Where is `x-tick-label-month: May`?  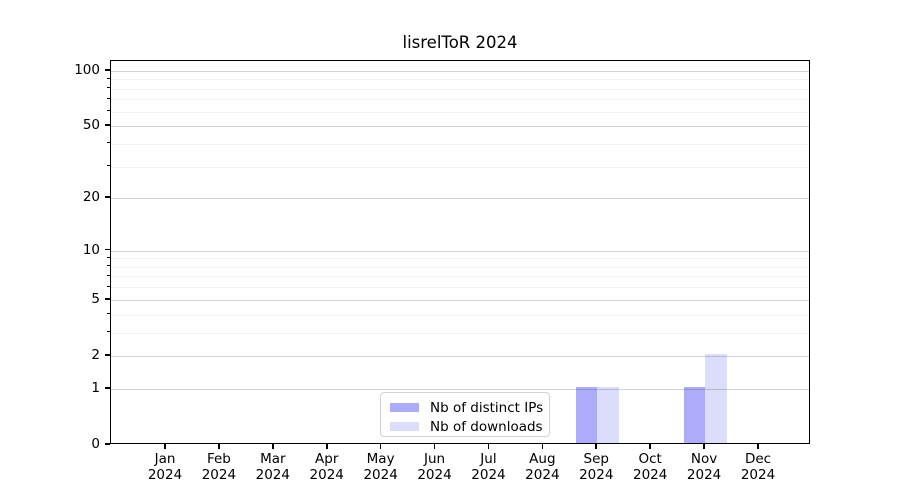
x-tick-label-month: May is located at coordinates (380, 459).